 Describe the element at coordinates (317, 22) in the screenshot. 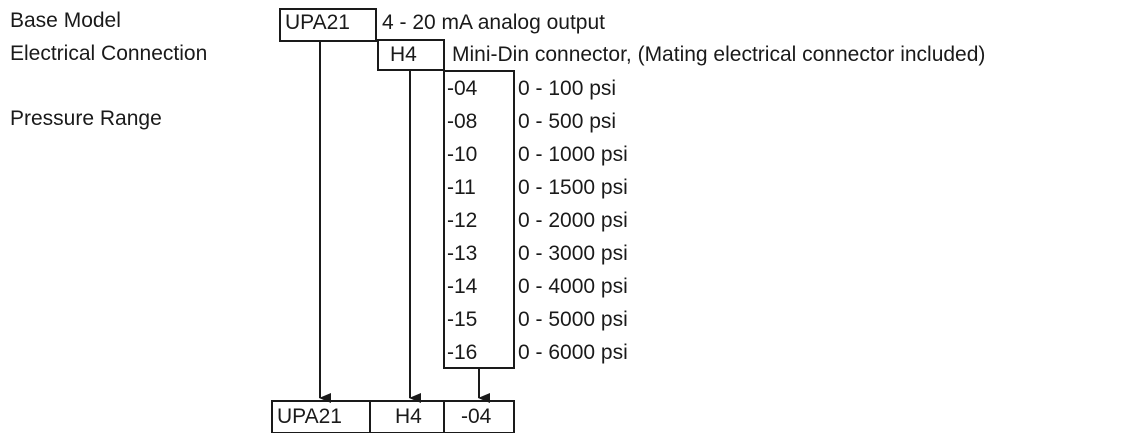

I see `base-model-code: UPA21` at that location.